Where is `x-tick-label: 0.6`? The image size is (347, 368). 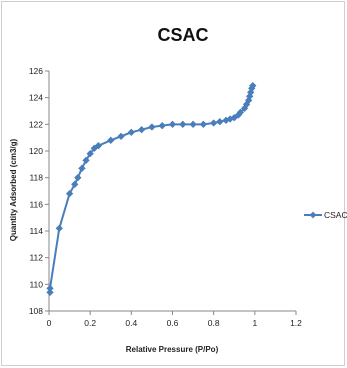 x-tick-label: 0.6 is located at coordinates (173, 323).